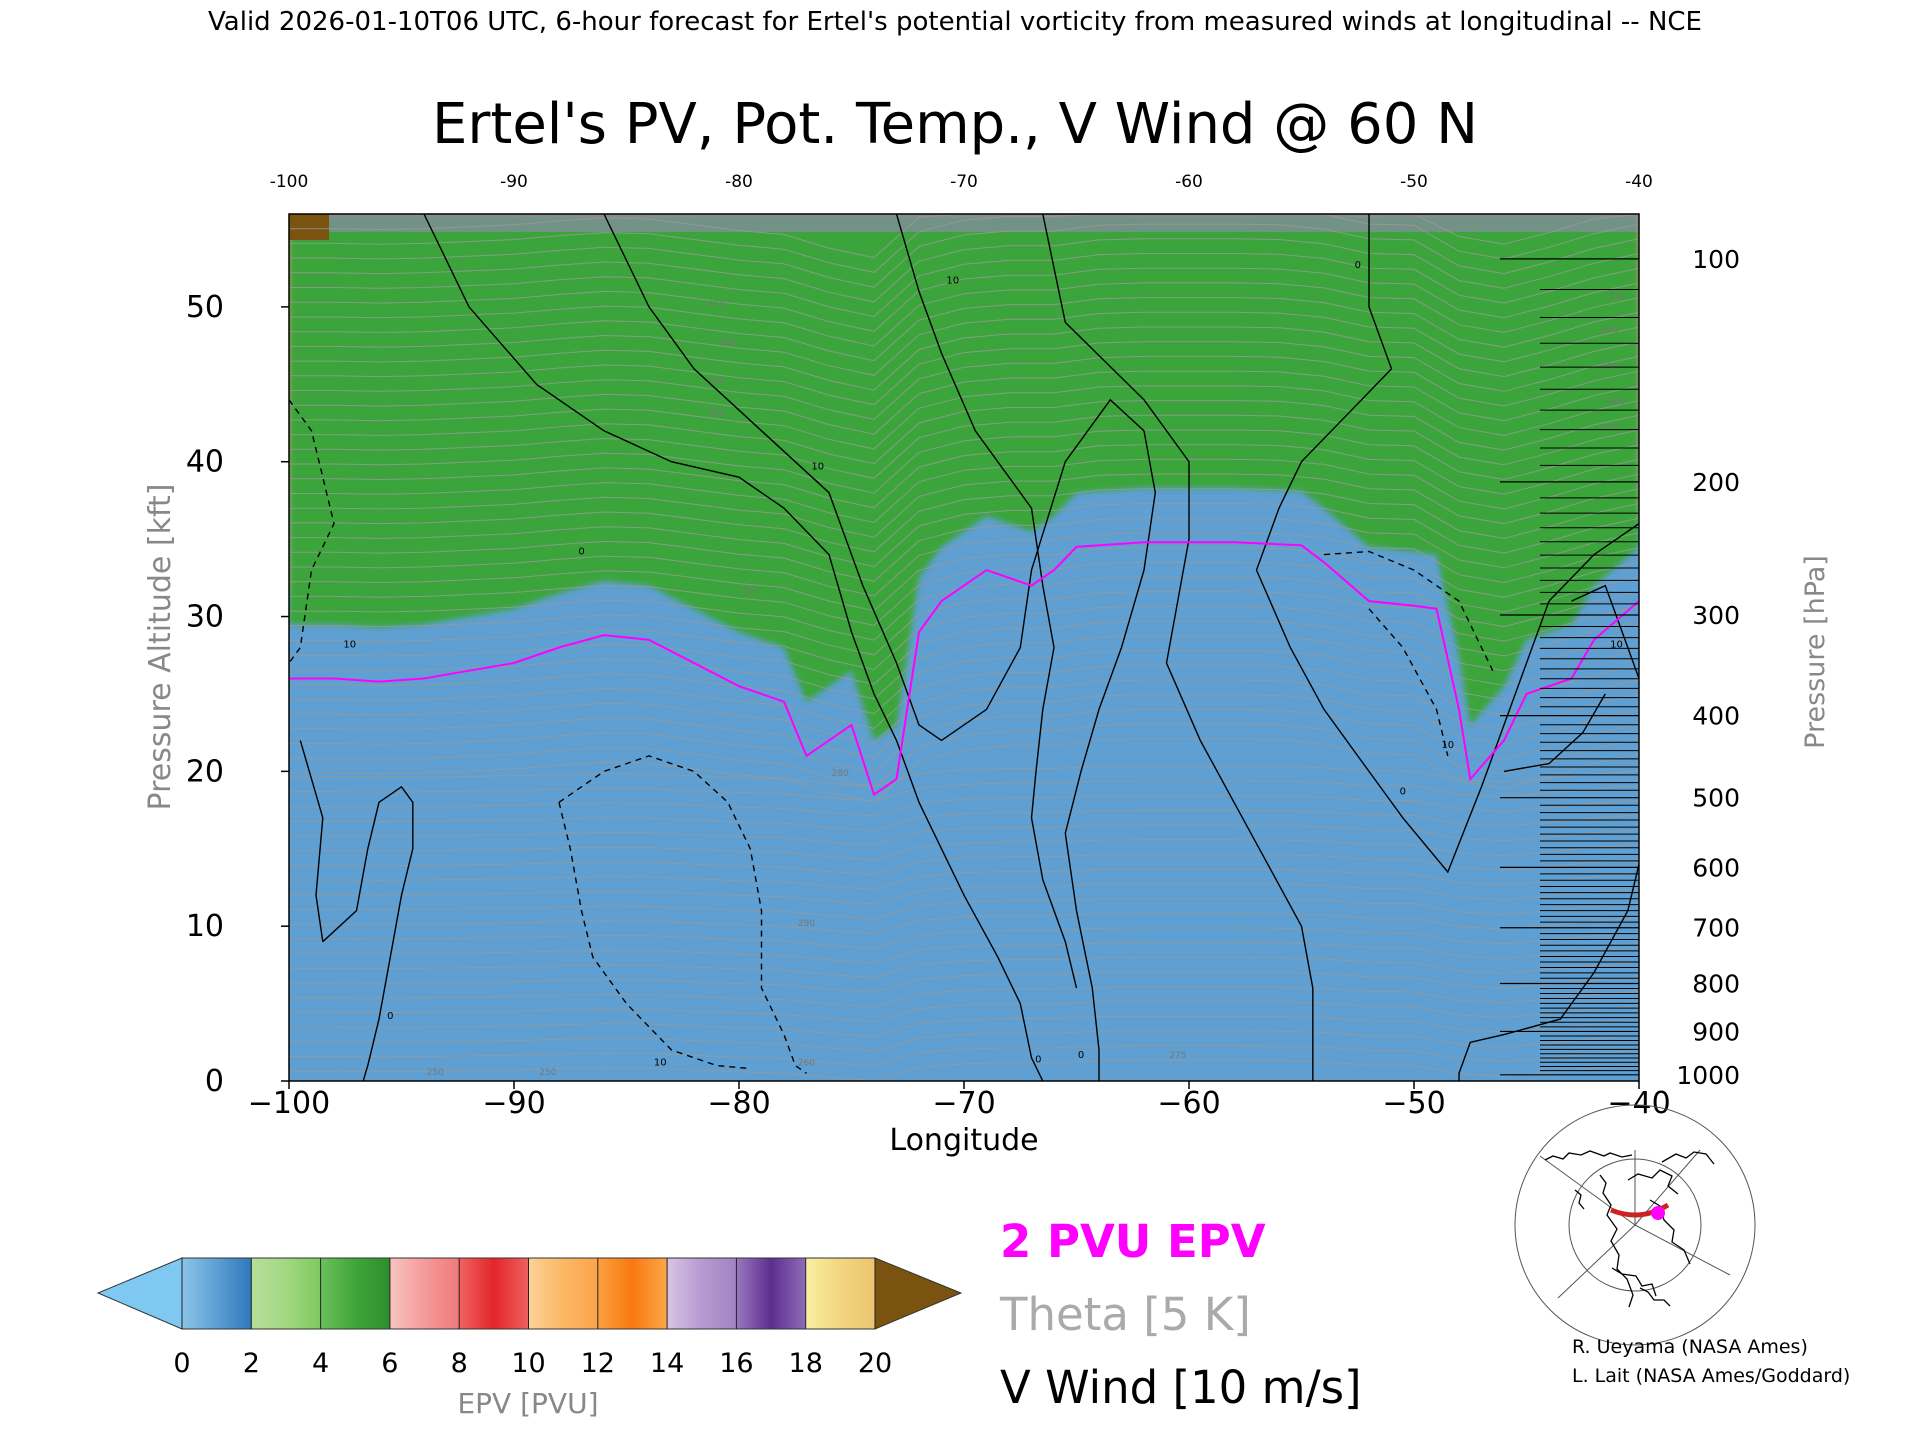 The width and height of the screenshot is (1920, 1440). What do you see at coordinates (959, 1101) in the screenshot?
I see `x-axis: −100 −90 −80 −70 −60 −50 −40` at bounding box center [959, 1101].